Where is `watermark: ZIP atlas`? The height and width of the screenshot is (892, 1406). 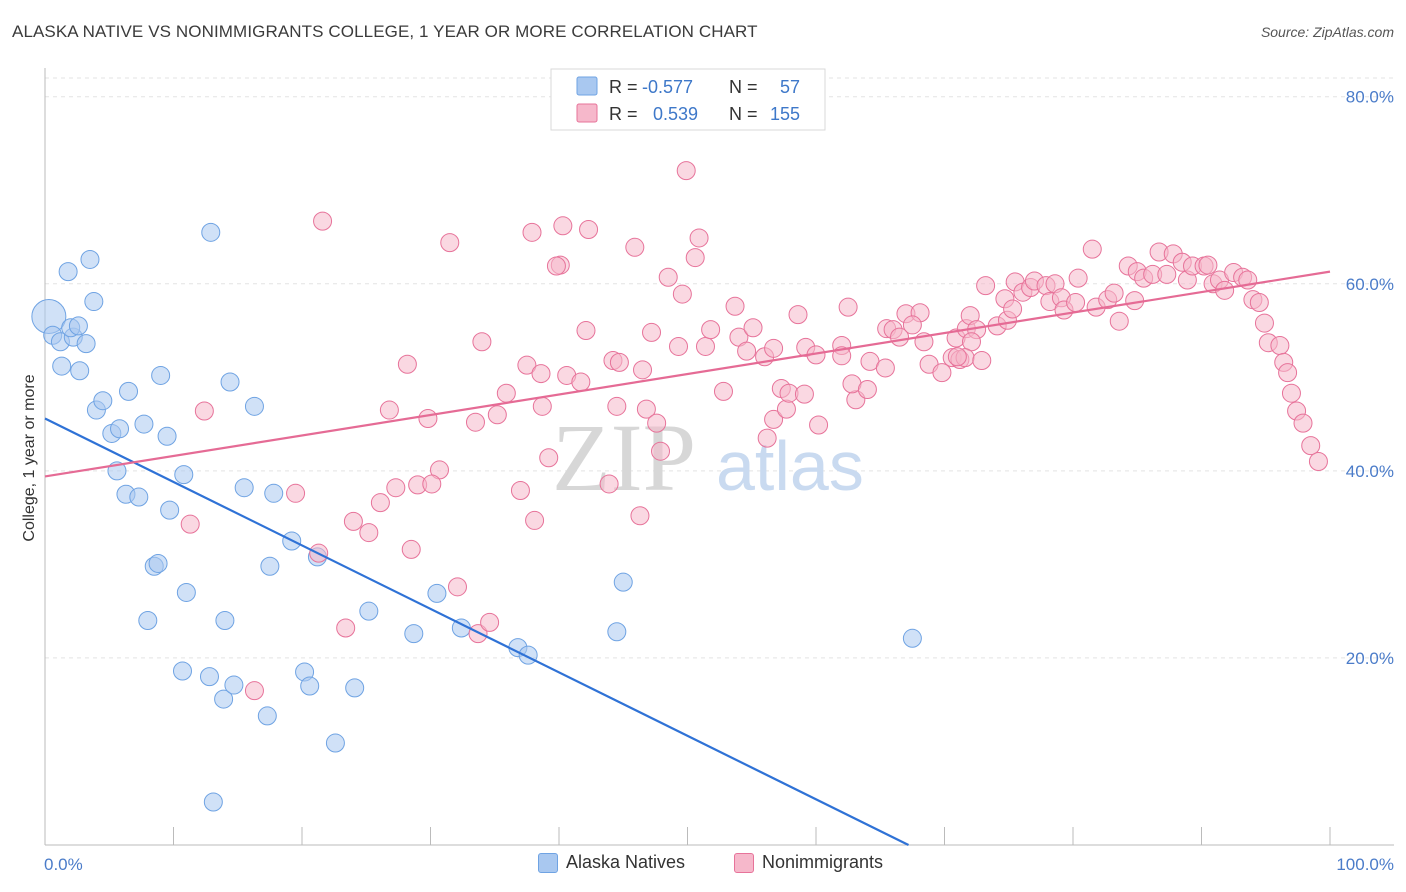 watermark: ZIP atlas is located at coordinates (708, 457).